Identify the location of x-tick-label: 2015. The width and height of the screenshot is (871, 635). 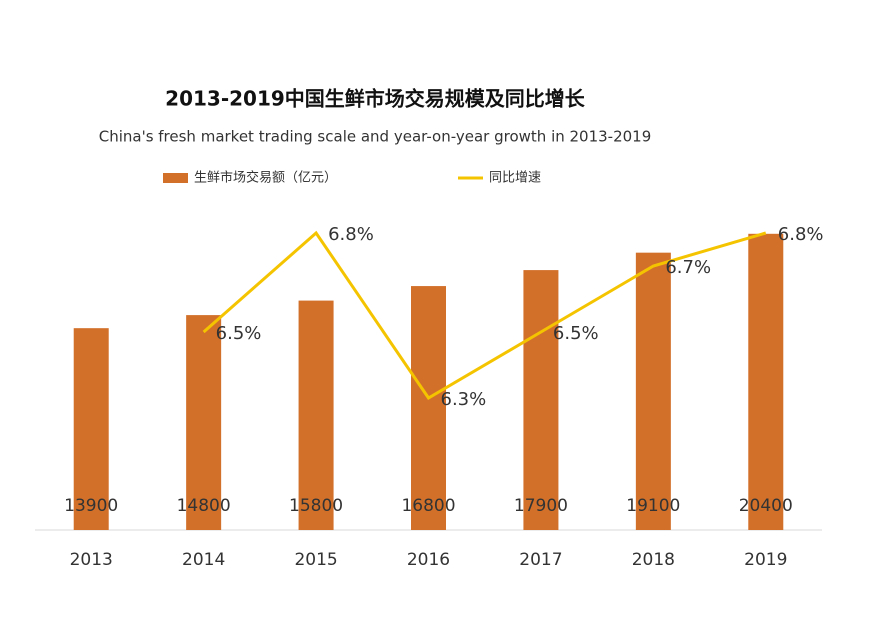
(315, 560).